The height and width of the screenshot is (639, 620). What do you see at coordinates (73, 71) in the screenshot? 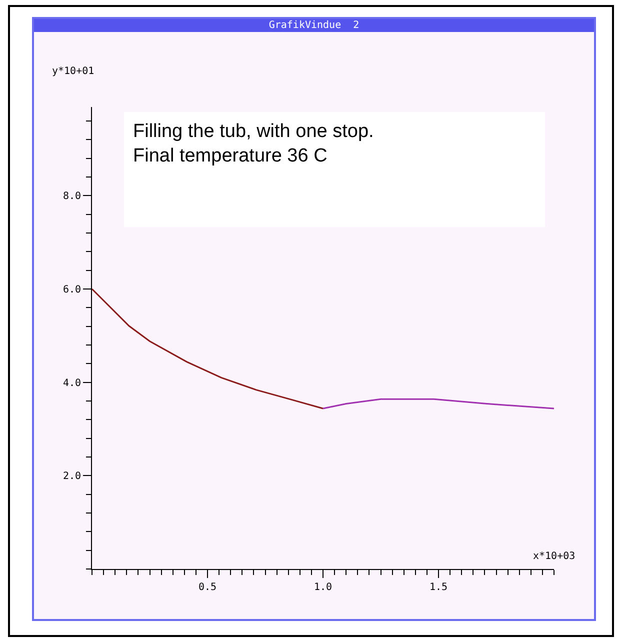
I see `y-axis-title: y*10+01` at bounding box center [73, 71].